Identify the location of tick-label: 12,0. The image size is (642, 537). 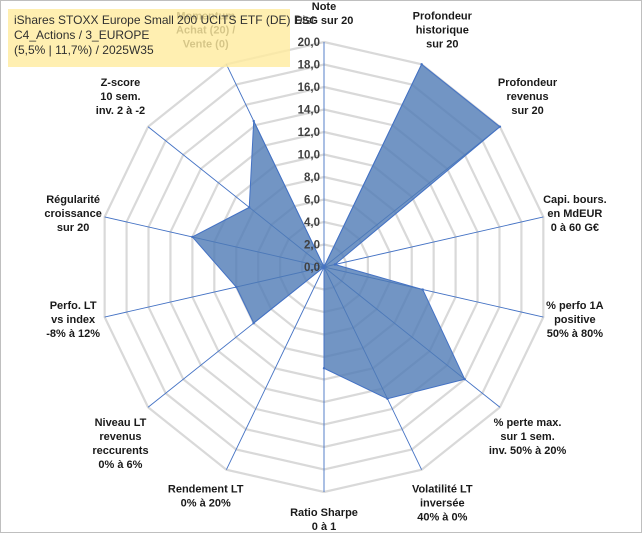
(309, 133).